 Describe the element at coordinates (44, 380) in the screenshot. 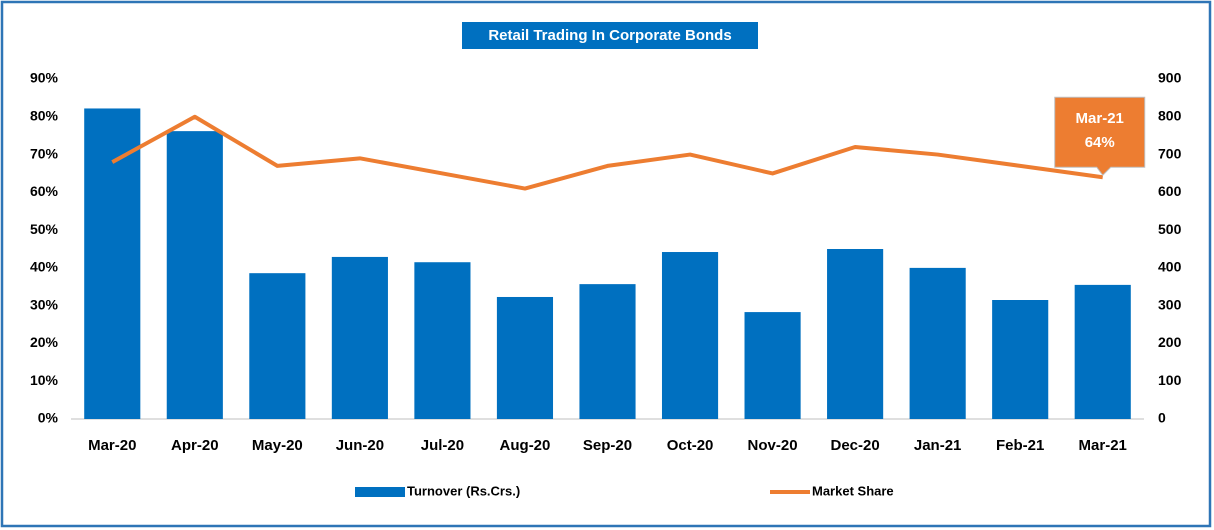

I see `y-tick-label: 10%` at that location.